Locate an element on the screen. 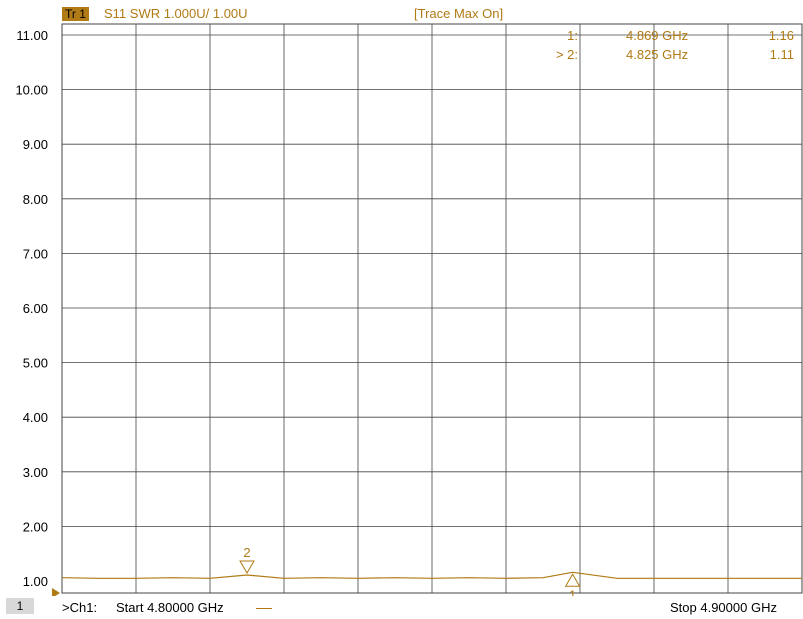 This screenshot has width=803, height=619. marker-table-frequency: 4.825 GHz is located at coordinates (657, 54).